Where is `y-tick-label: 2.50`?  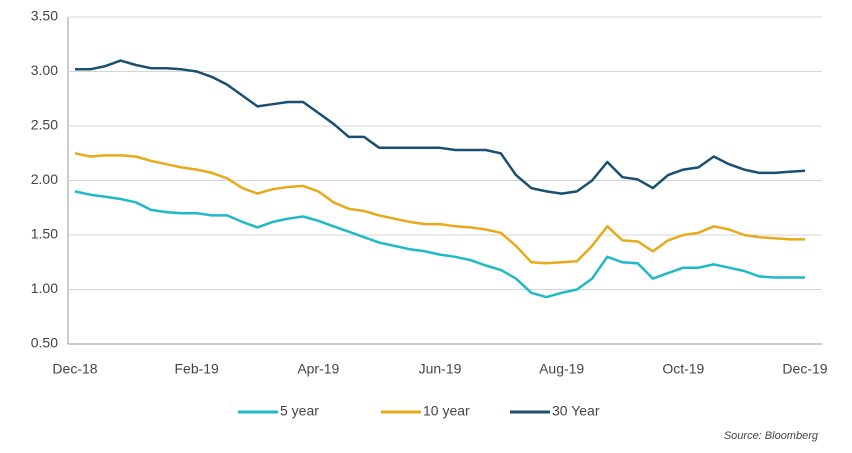
y-tick-label: 2.50 is located at coordinates (44, 125).